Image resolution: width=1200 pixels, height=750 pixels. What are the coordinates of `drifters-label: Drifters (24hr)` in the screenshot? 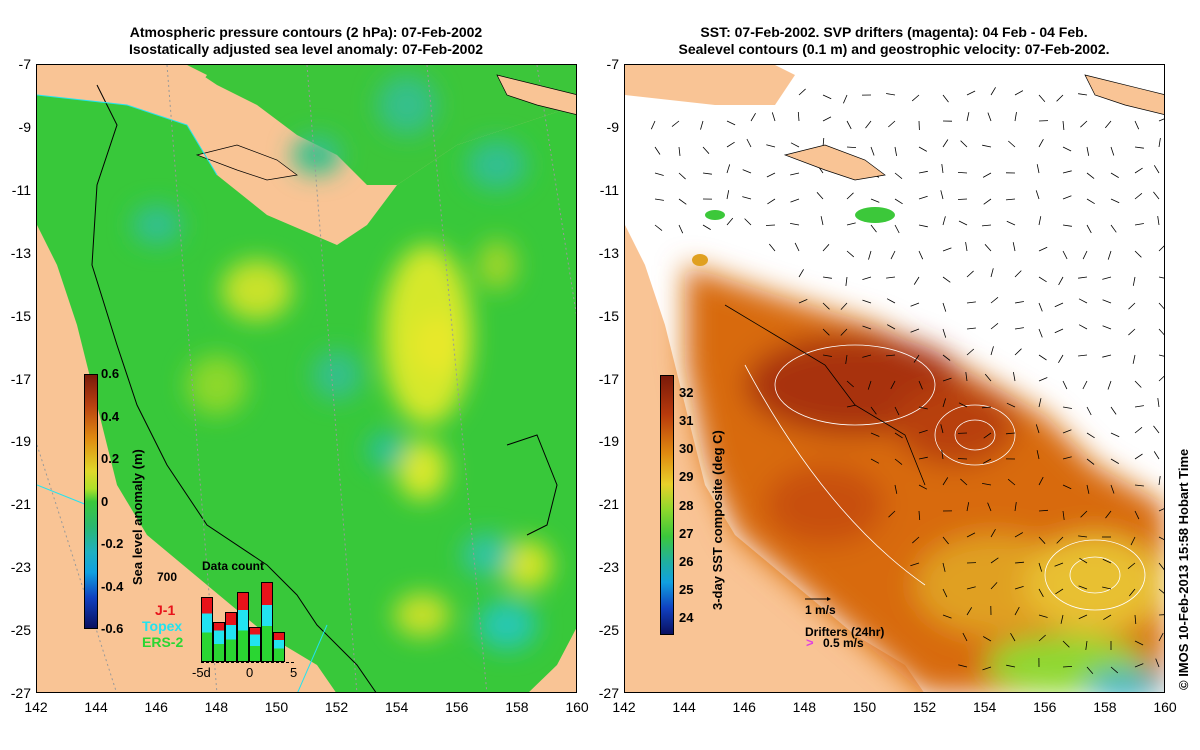 It's located at (845, 632).